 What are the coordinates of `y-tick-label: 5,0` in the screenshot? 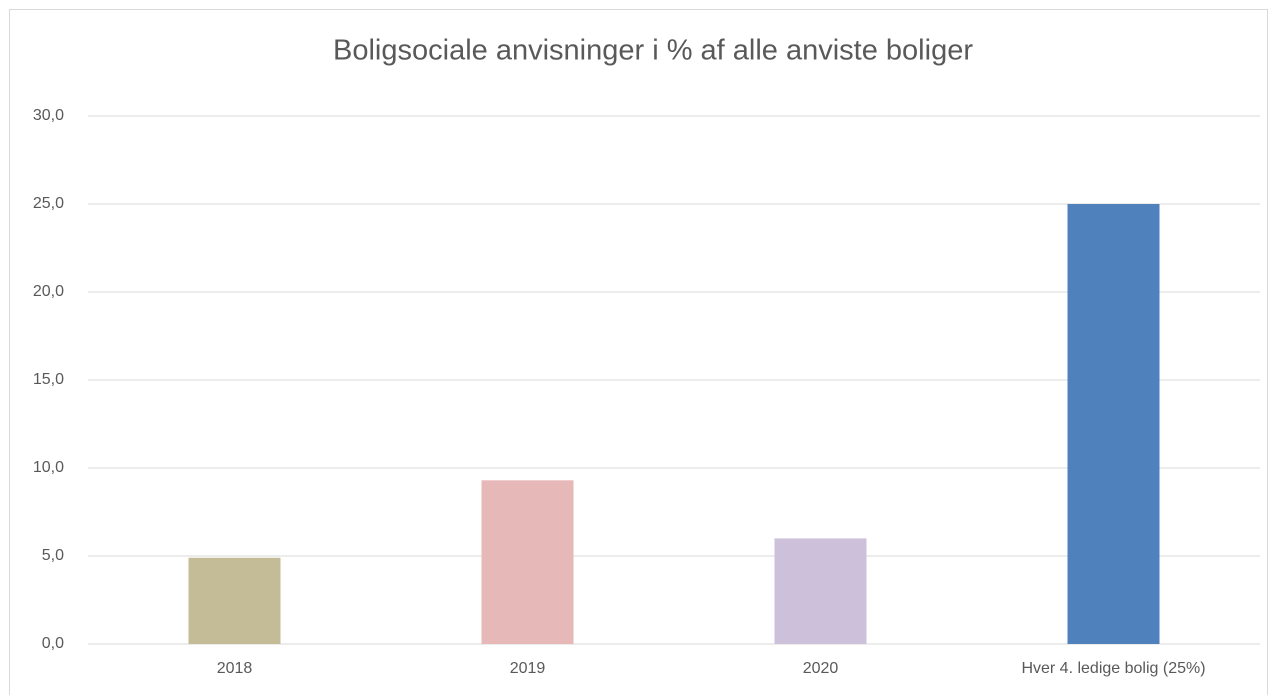 It's located at (53, 555).